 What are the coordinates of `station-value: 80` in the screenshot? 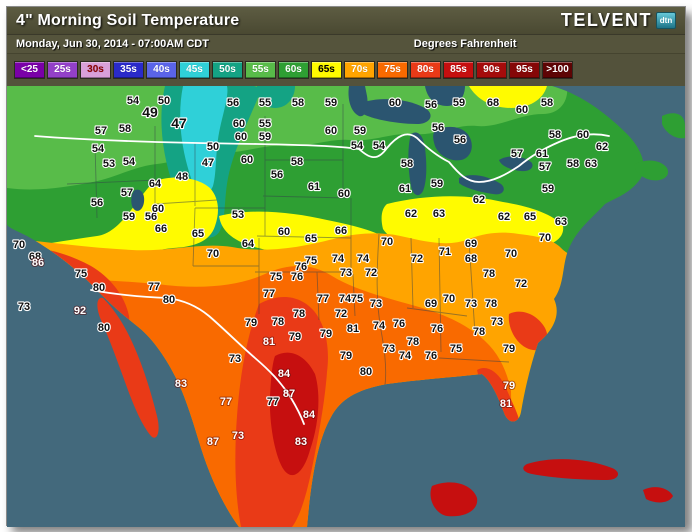 It's located at (104, 328).